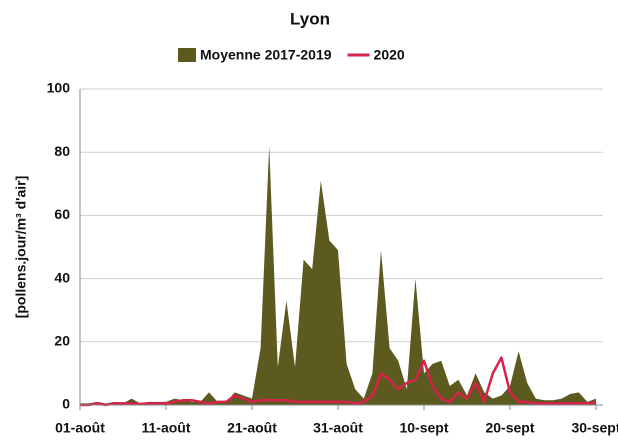 This screenshot has width=618, height=441. Describe the element at coordinates (80, 428) in the screenshot. I see `x-tick-label: 01-août` at that location.